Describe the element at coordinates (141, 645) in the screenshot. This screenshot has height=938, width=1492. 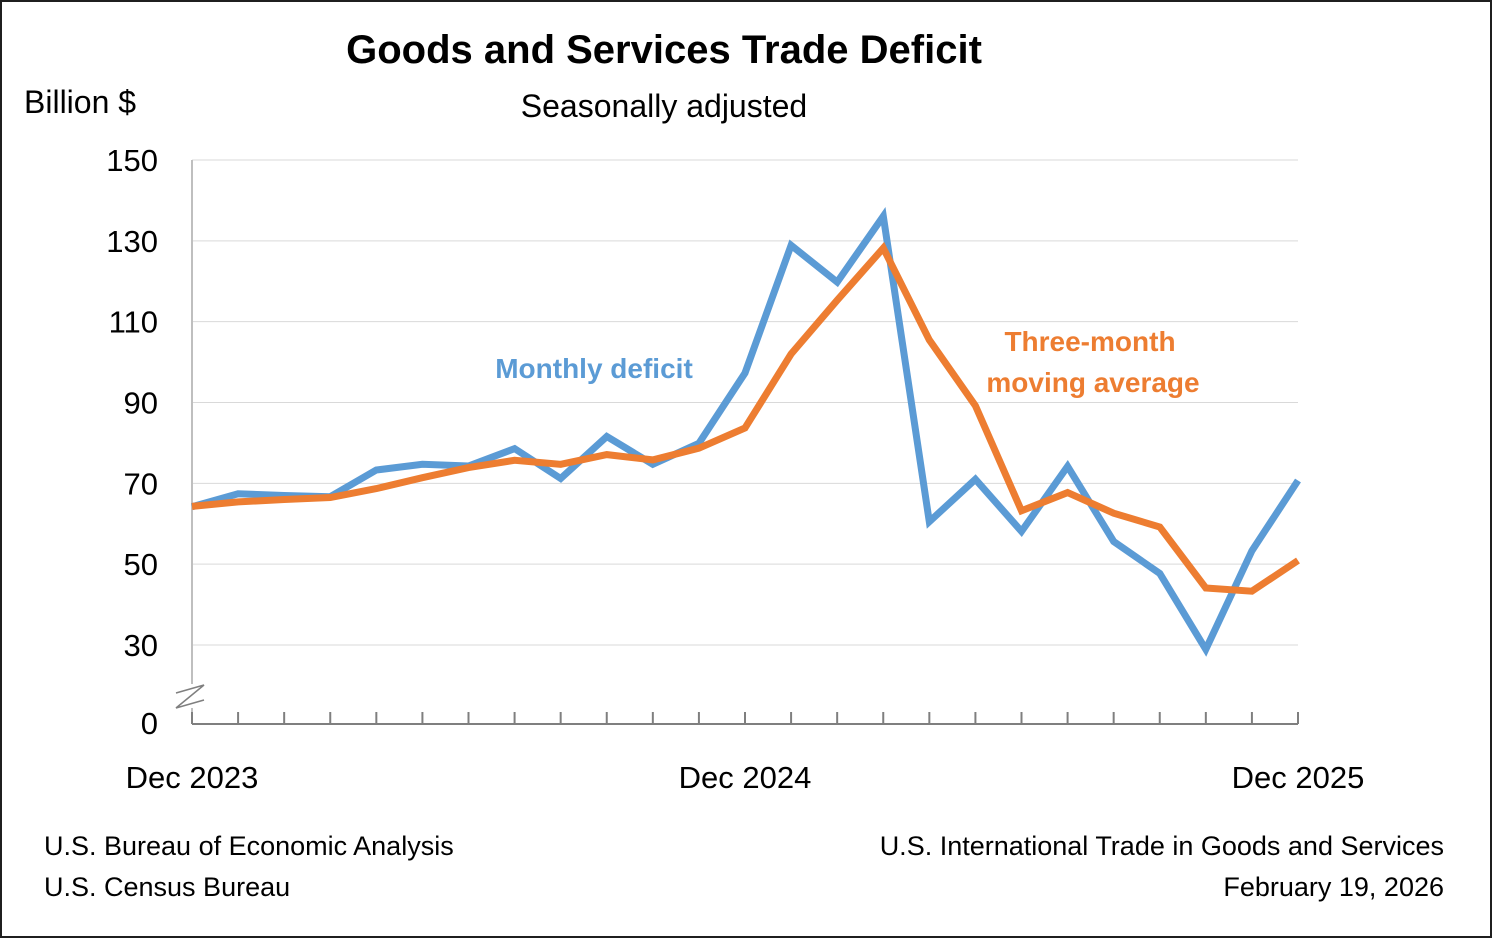
I see `y-tick-label: 30` at that location.